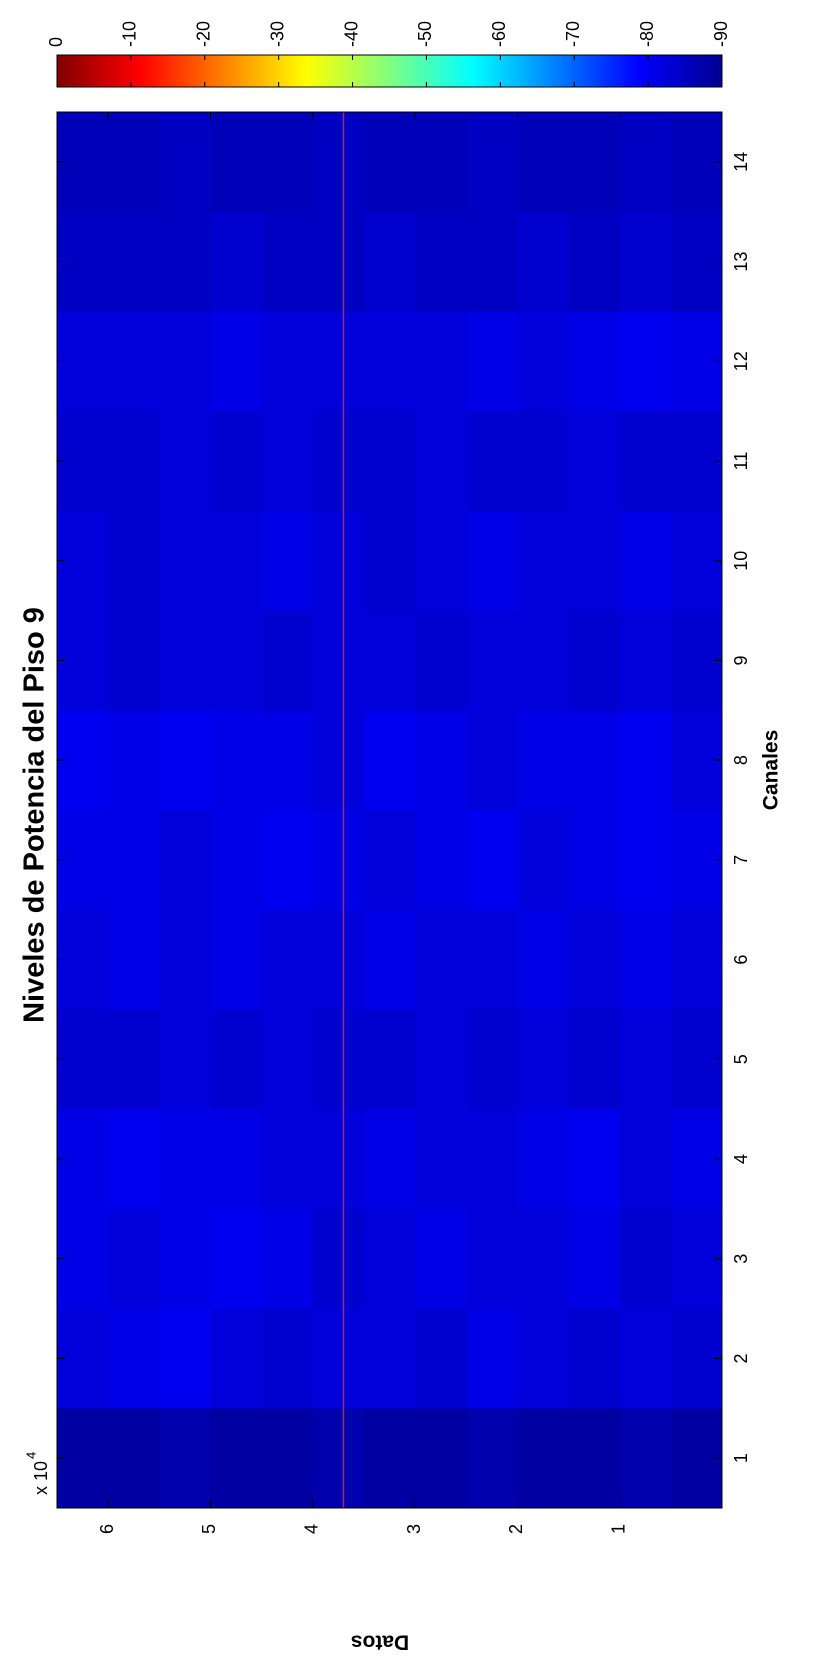  What do you see at coordinates (516, 1529) in the screenshot?
I see `y-tick-label: 2` at bounding box center [516, 1529].